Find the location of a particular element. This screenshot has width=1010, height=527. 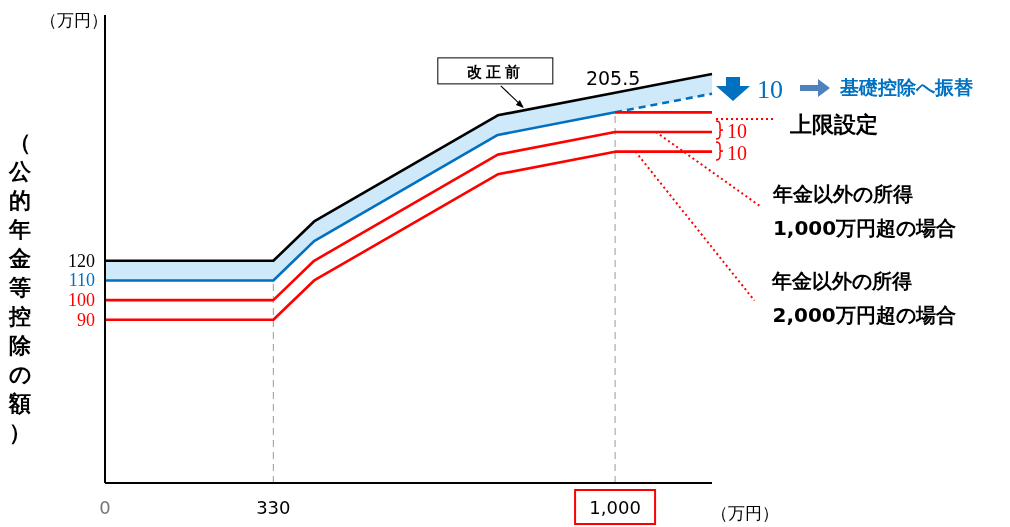

x-tick-label: 0 is located at coordinates (105, 507).